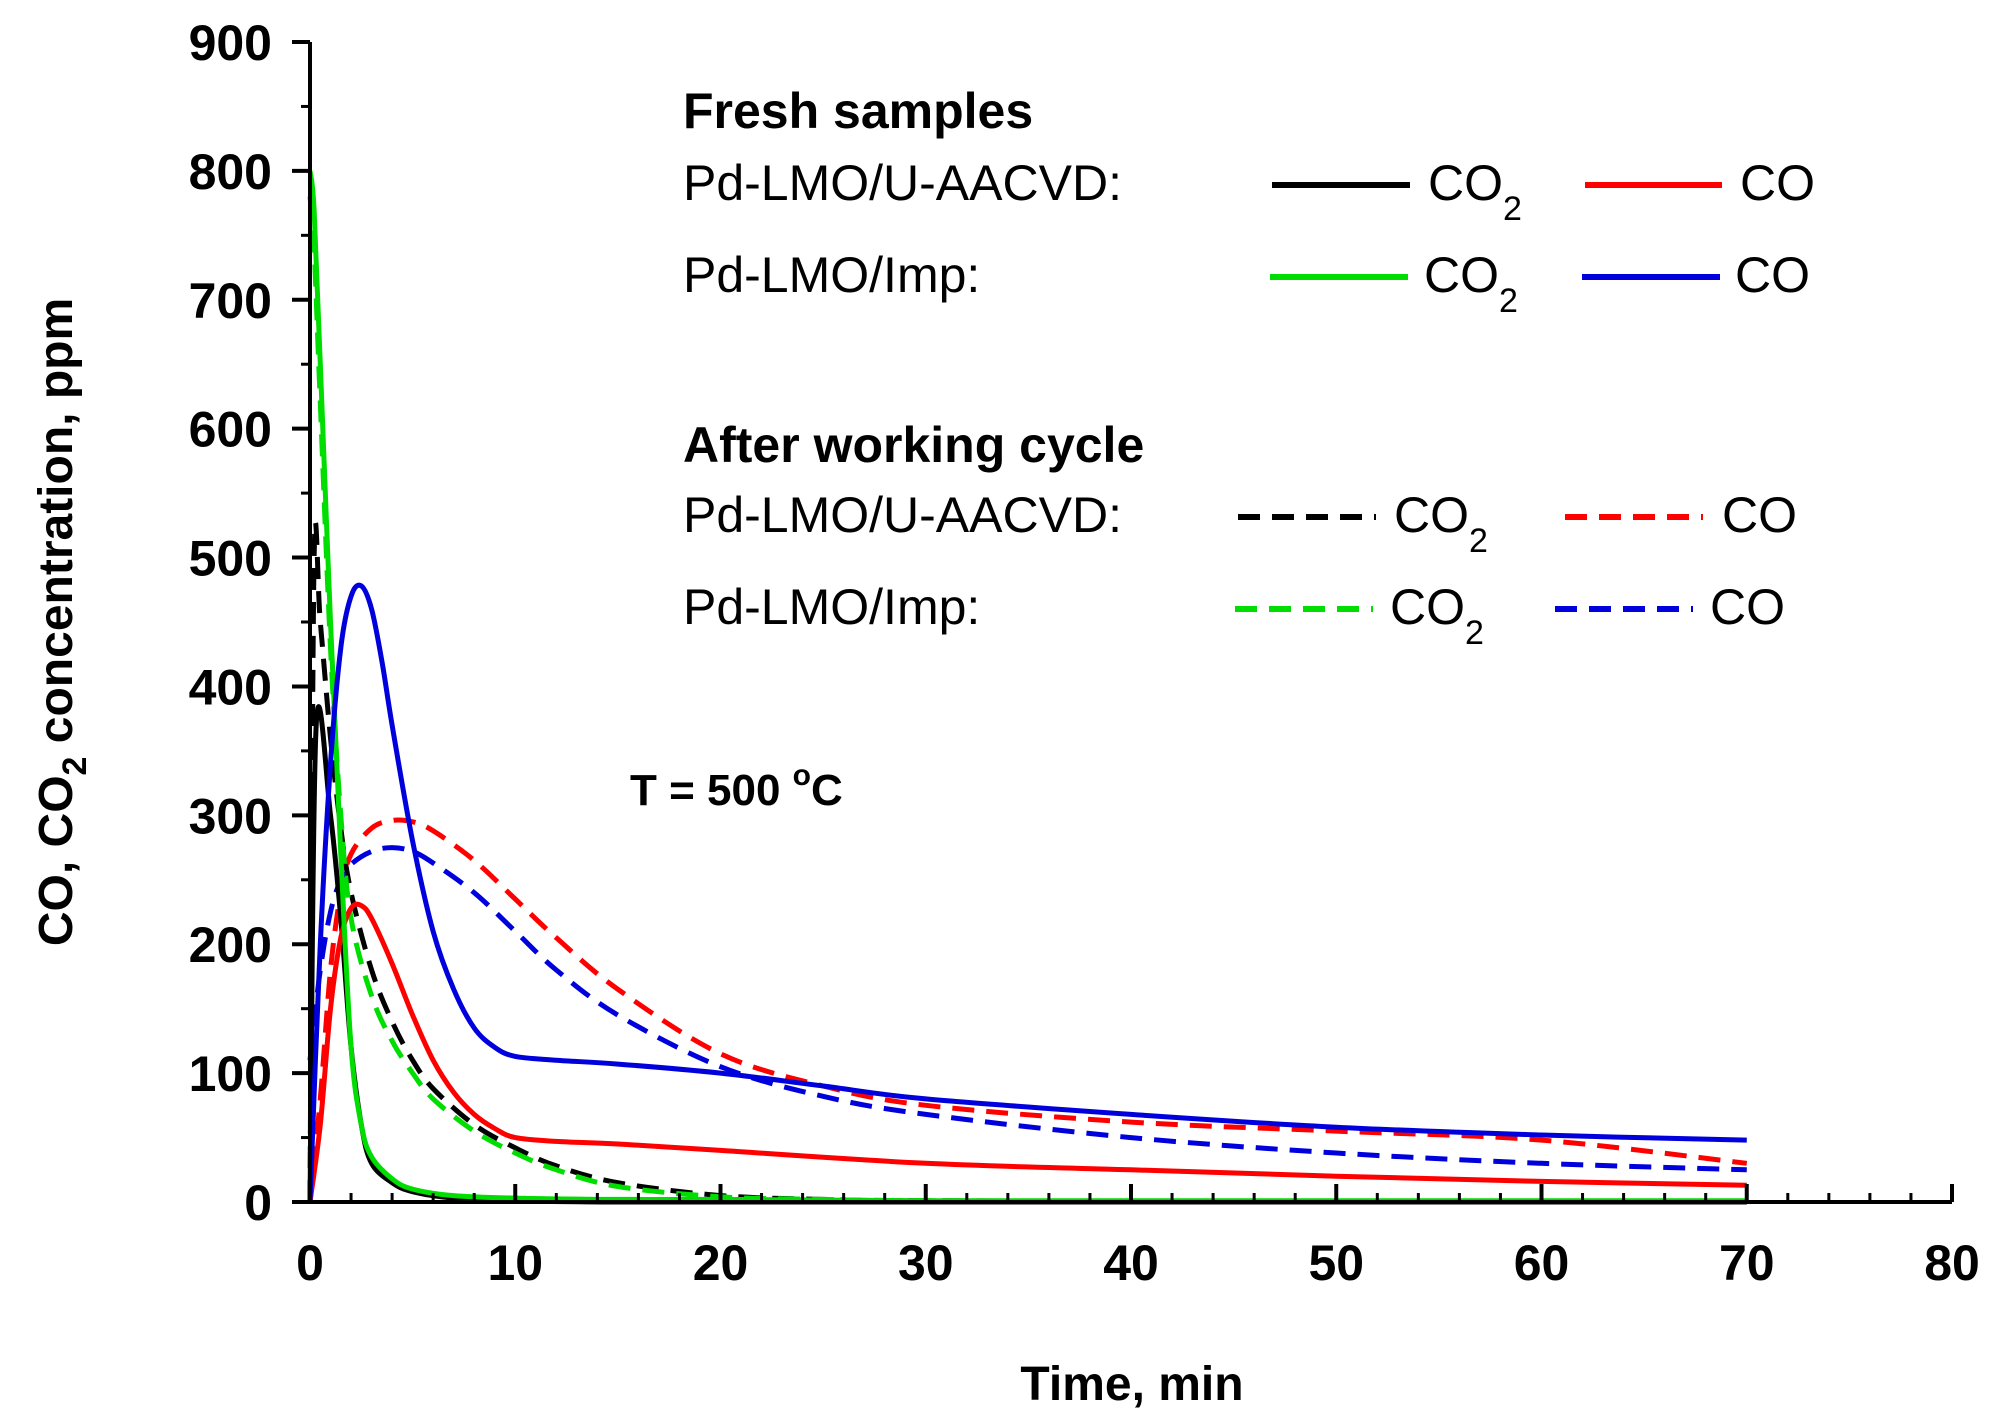 This screenshot has width=1994, height=1420. Describe the element at coordinates (913, 445) in the screenshot. I see `legend-heading-after: After working cycle` at that location.